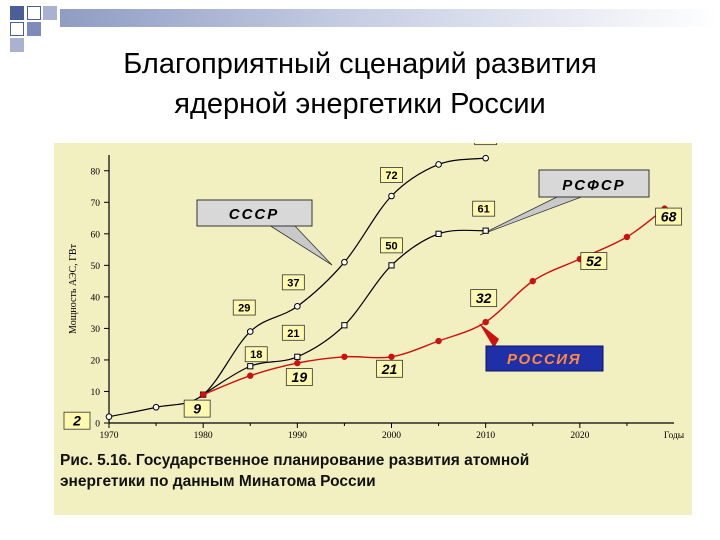  I want to click on value-label: 29, so click(244, 309).